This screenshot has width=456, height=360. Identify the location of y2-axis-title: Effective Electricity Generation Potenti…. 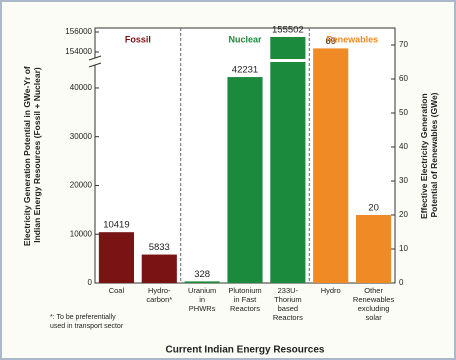
(429, 155).